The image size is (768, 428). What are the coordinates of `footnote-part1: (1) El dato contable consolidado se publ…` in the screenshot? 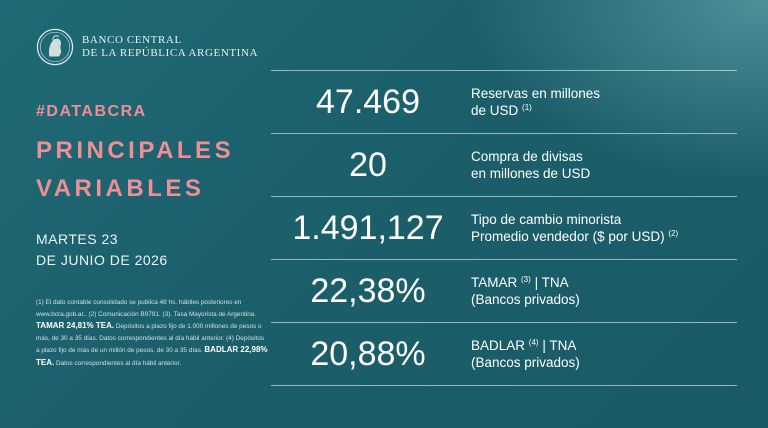 It's located at (146, 308).